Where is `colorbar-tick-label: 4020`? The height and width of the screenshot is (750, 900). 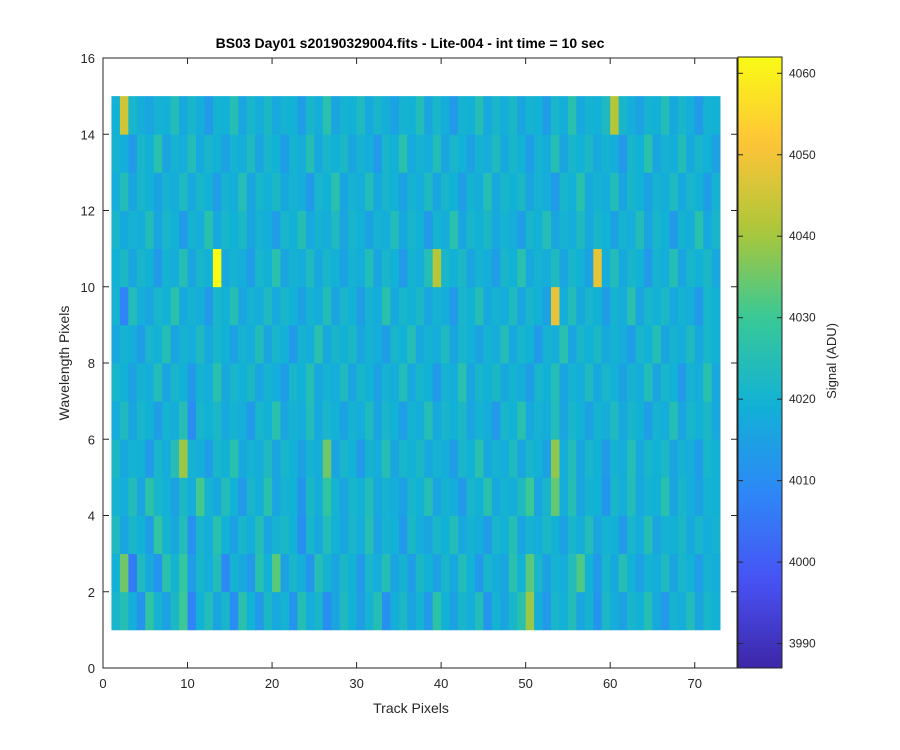 colorbar-tick-label: 4020 is located at coordinates (802, 399).